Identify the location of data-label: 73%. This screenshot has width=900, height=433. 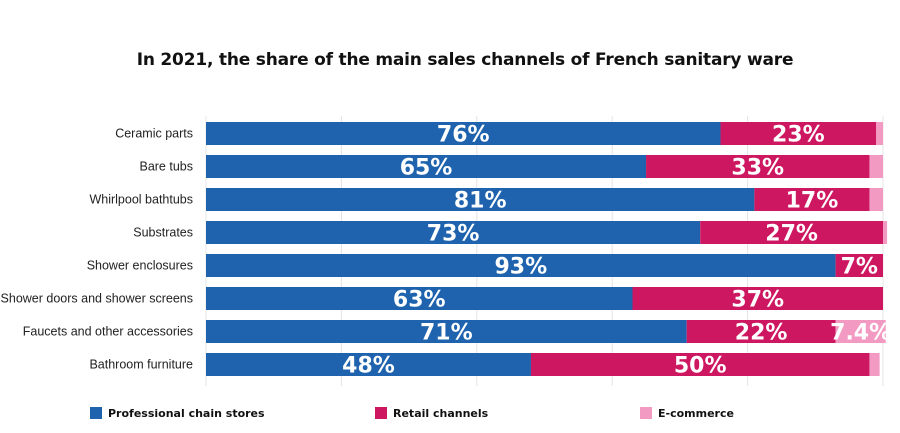
(453, 234).